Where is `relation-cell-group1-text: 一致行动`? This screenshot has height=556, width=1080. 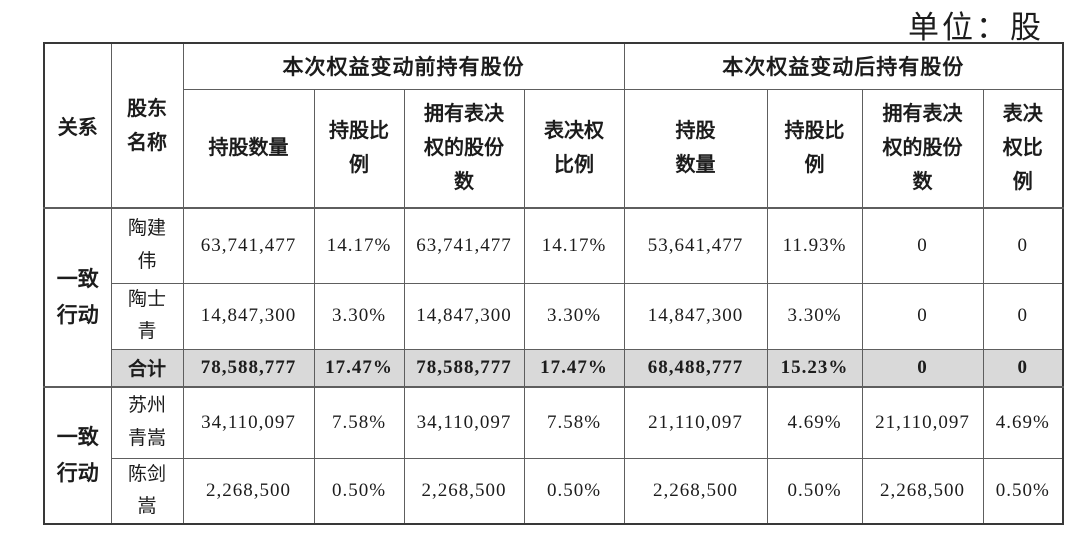 relation-cell-group1-text: 一致行动 is located at coordinates (77, 296).